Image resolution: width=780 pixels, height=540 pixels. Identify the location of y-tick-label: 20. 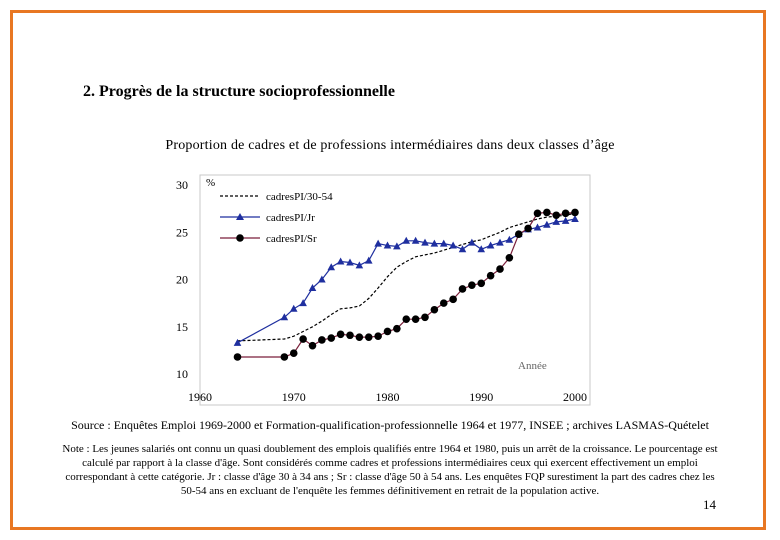
(182, 280).